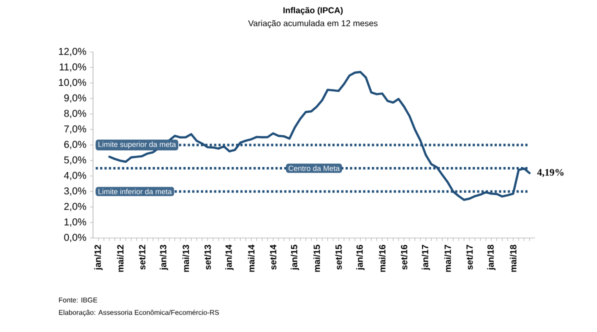  What do you see at coordinates (513, 258) in the screenshot?
I see `x-tick-label: mai/18` at bounding box center [513, 258].